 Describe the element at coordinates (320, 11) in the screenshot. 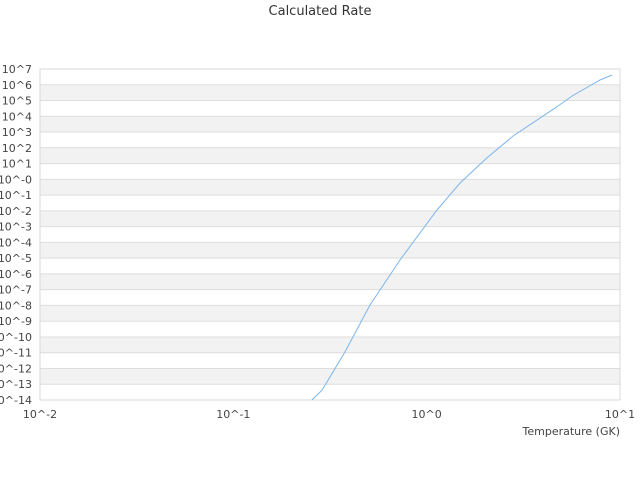

I see `chart-title: Calculated Rate` at that location.